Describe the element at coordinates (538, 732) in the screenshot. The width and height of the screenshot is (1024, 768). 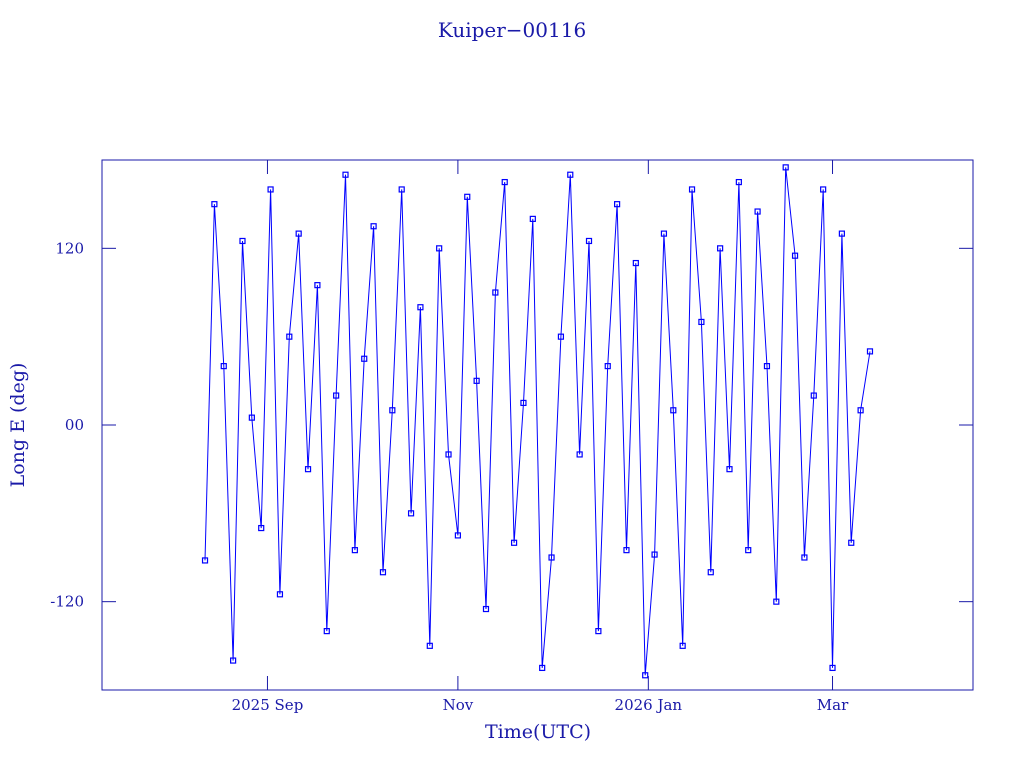
I see `x-axis-title: Time(UTC)` at that location.